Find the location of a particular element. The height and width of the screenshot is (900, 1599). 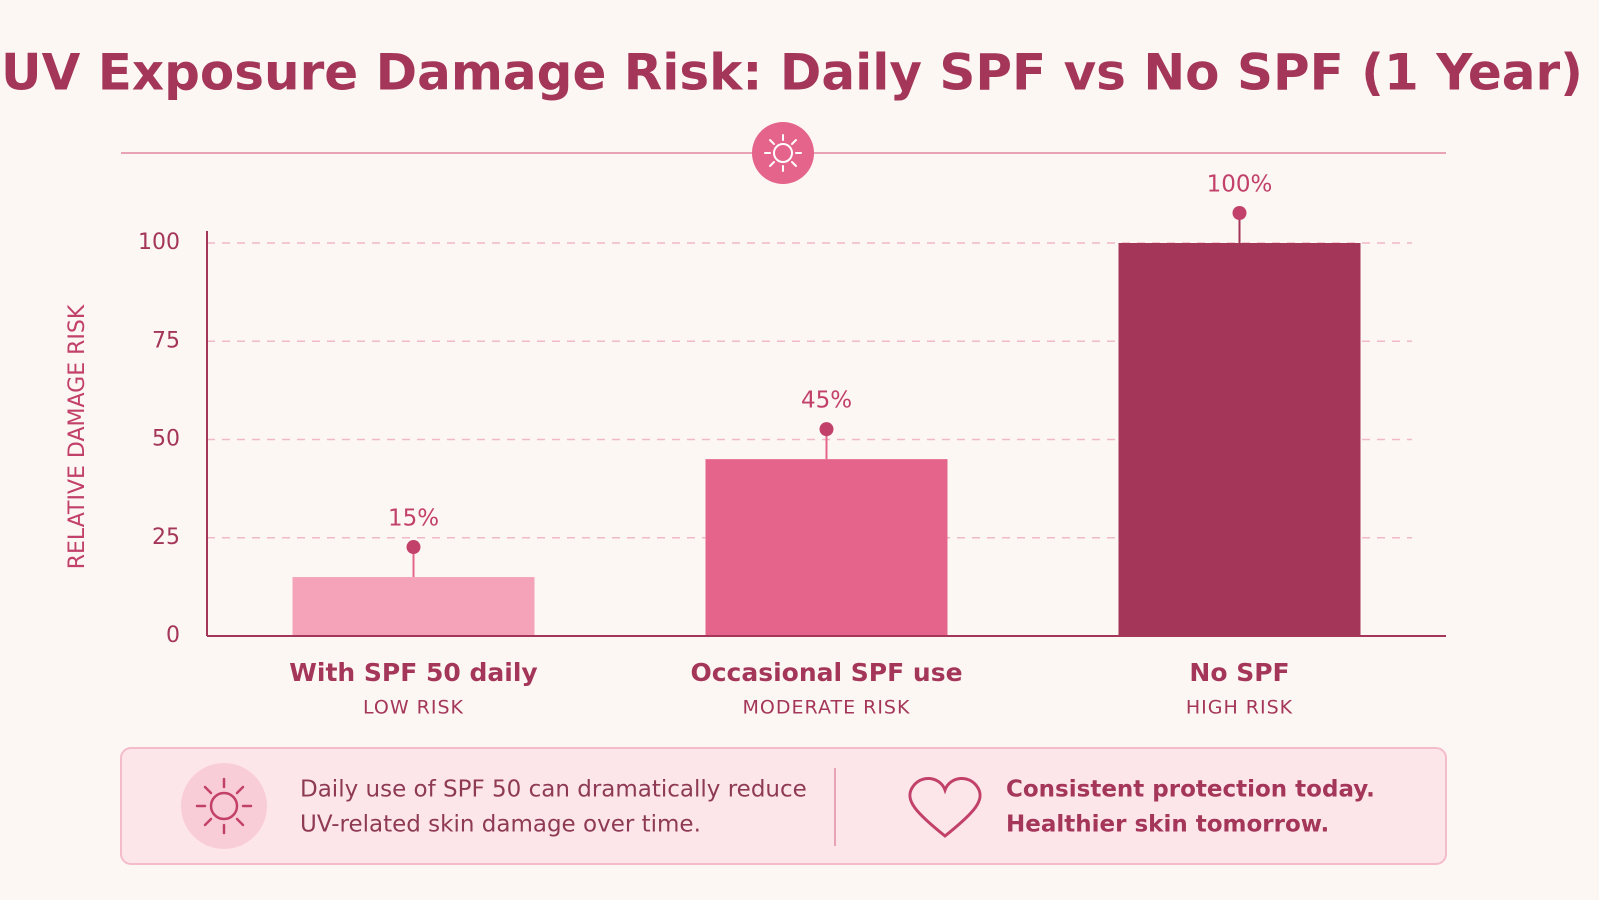

value-label: 45% is located at coordinates (826, 401).